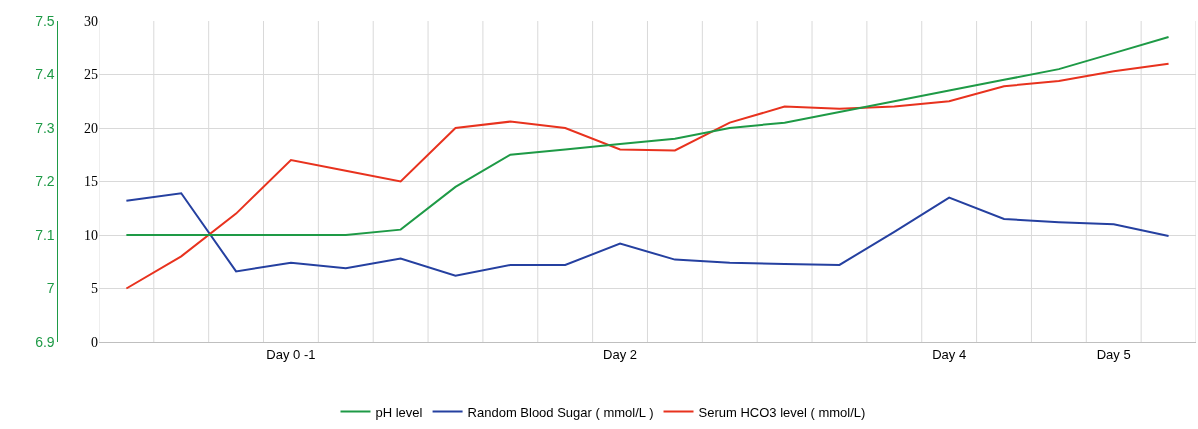  I want to click on y2-tick-label: 7.1, so click(45, 234).